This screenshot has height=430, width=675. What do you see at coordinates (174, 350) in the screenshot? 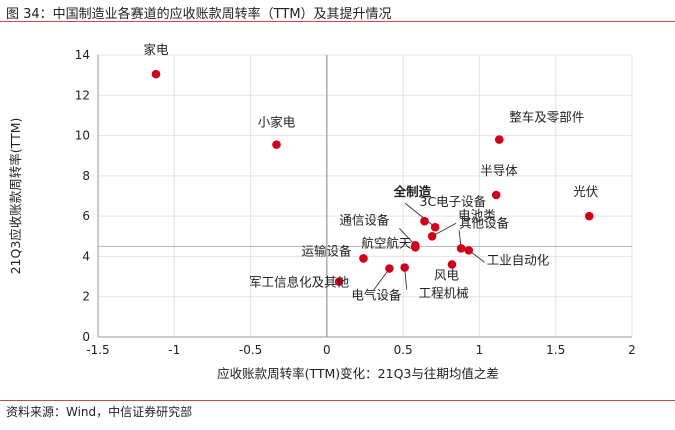
I see `x-tick-label: -1` at bounding box center [174, 350].